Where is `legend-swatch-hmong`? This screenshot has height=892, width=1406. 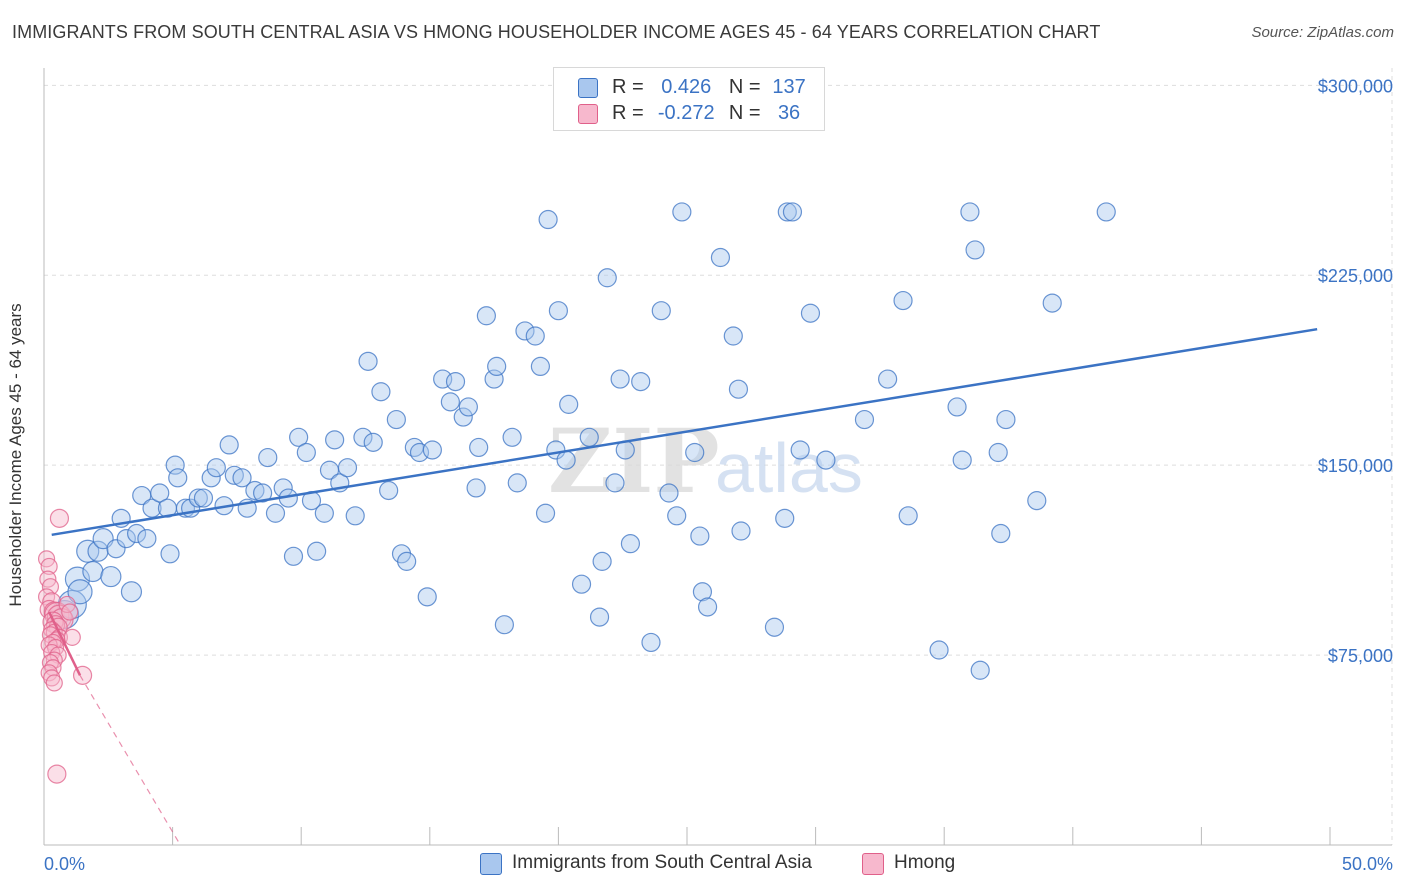
legend-swatch-hmong is located at coordinates (873, 864).